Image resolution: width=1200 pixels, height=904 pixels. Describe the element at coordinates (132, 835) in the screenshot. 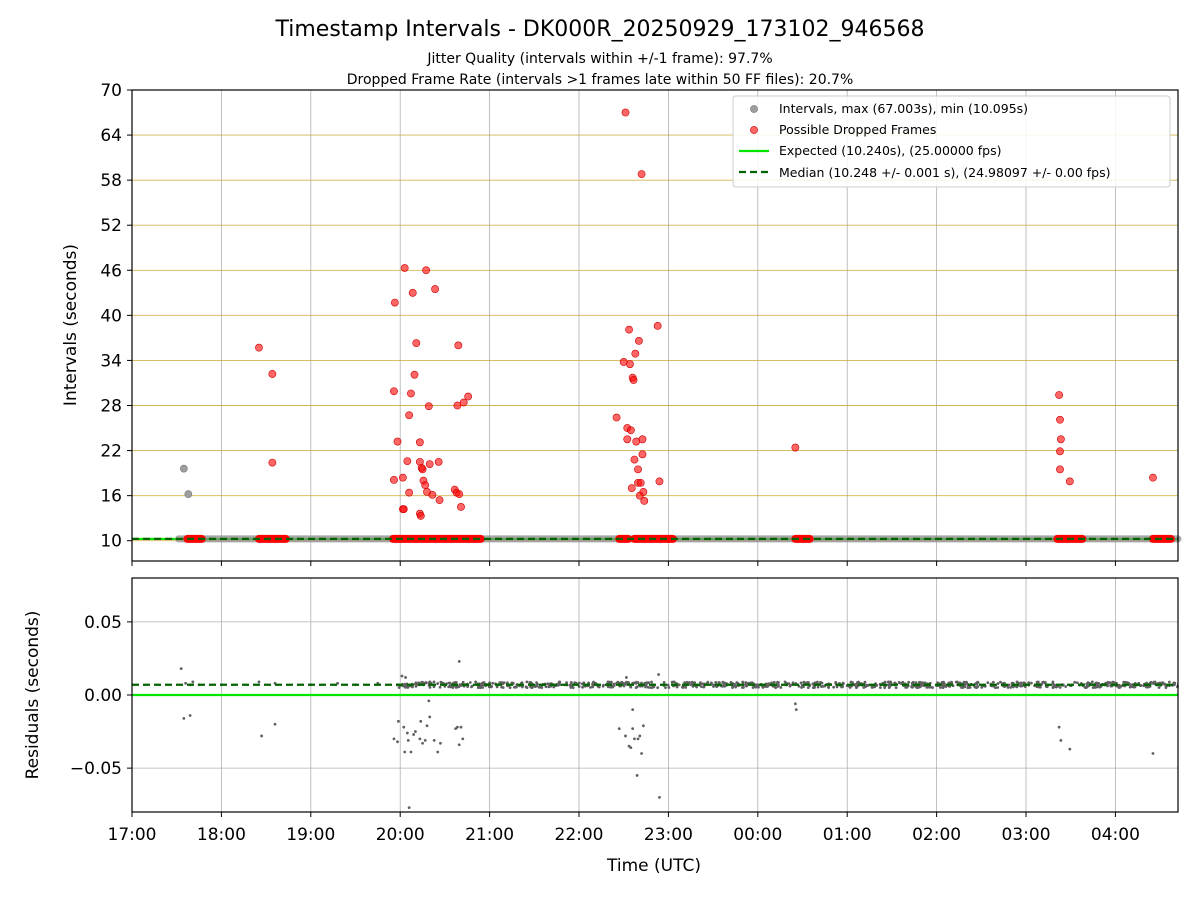

I see `x-tick-label: 17:00` at that location.